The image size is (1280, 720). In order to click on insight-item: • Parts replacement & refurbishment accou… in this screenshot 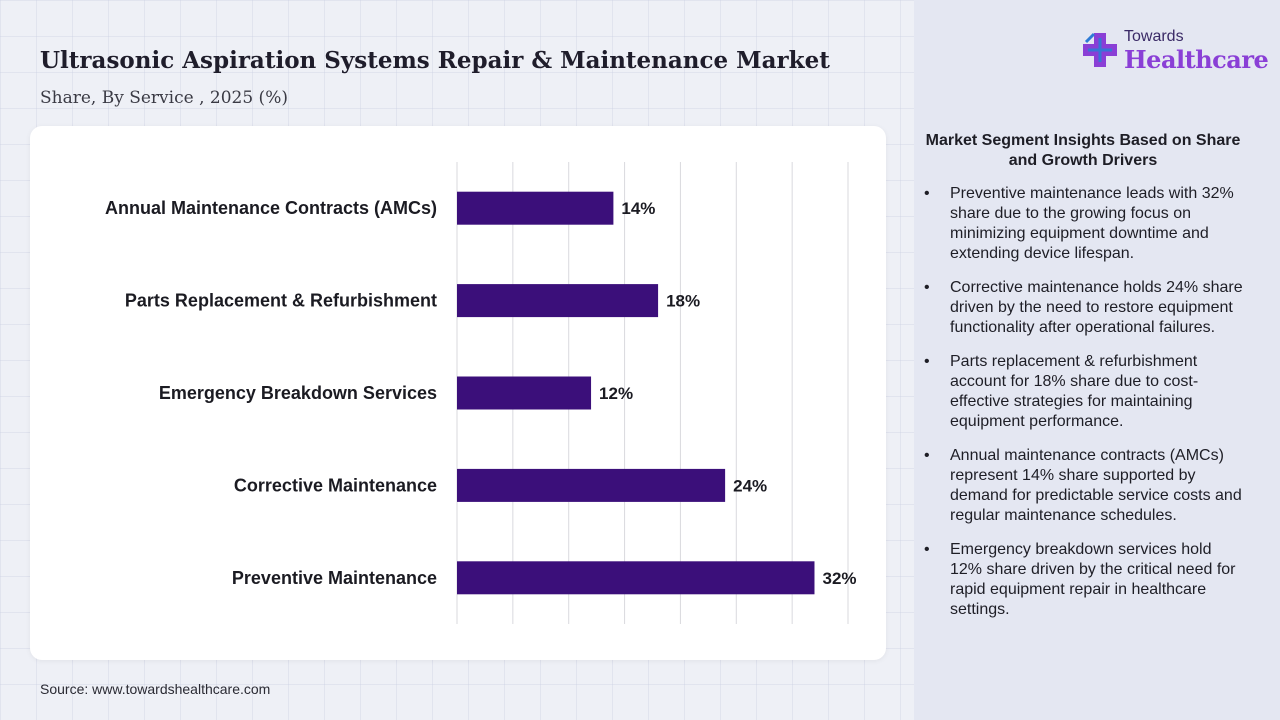, I will do `click(1084, 392)`.